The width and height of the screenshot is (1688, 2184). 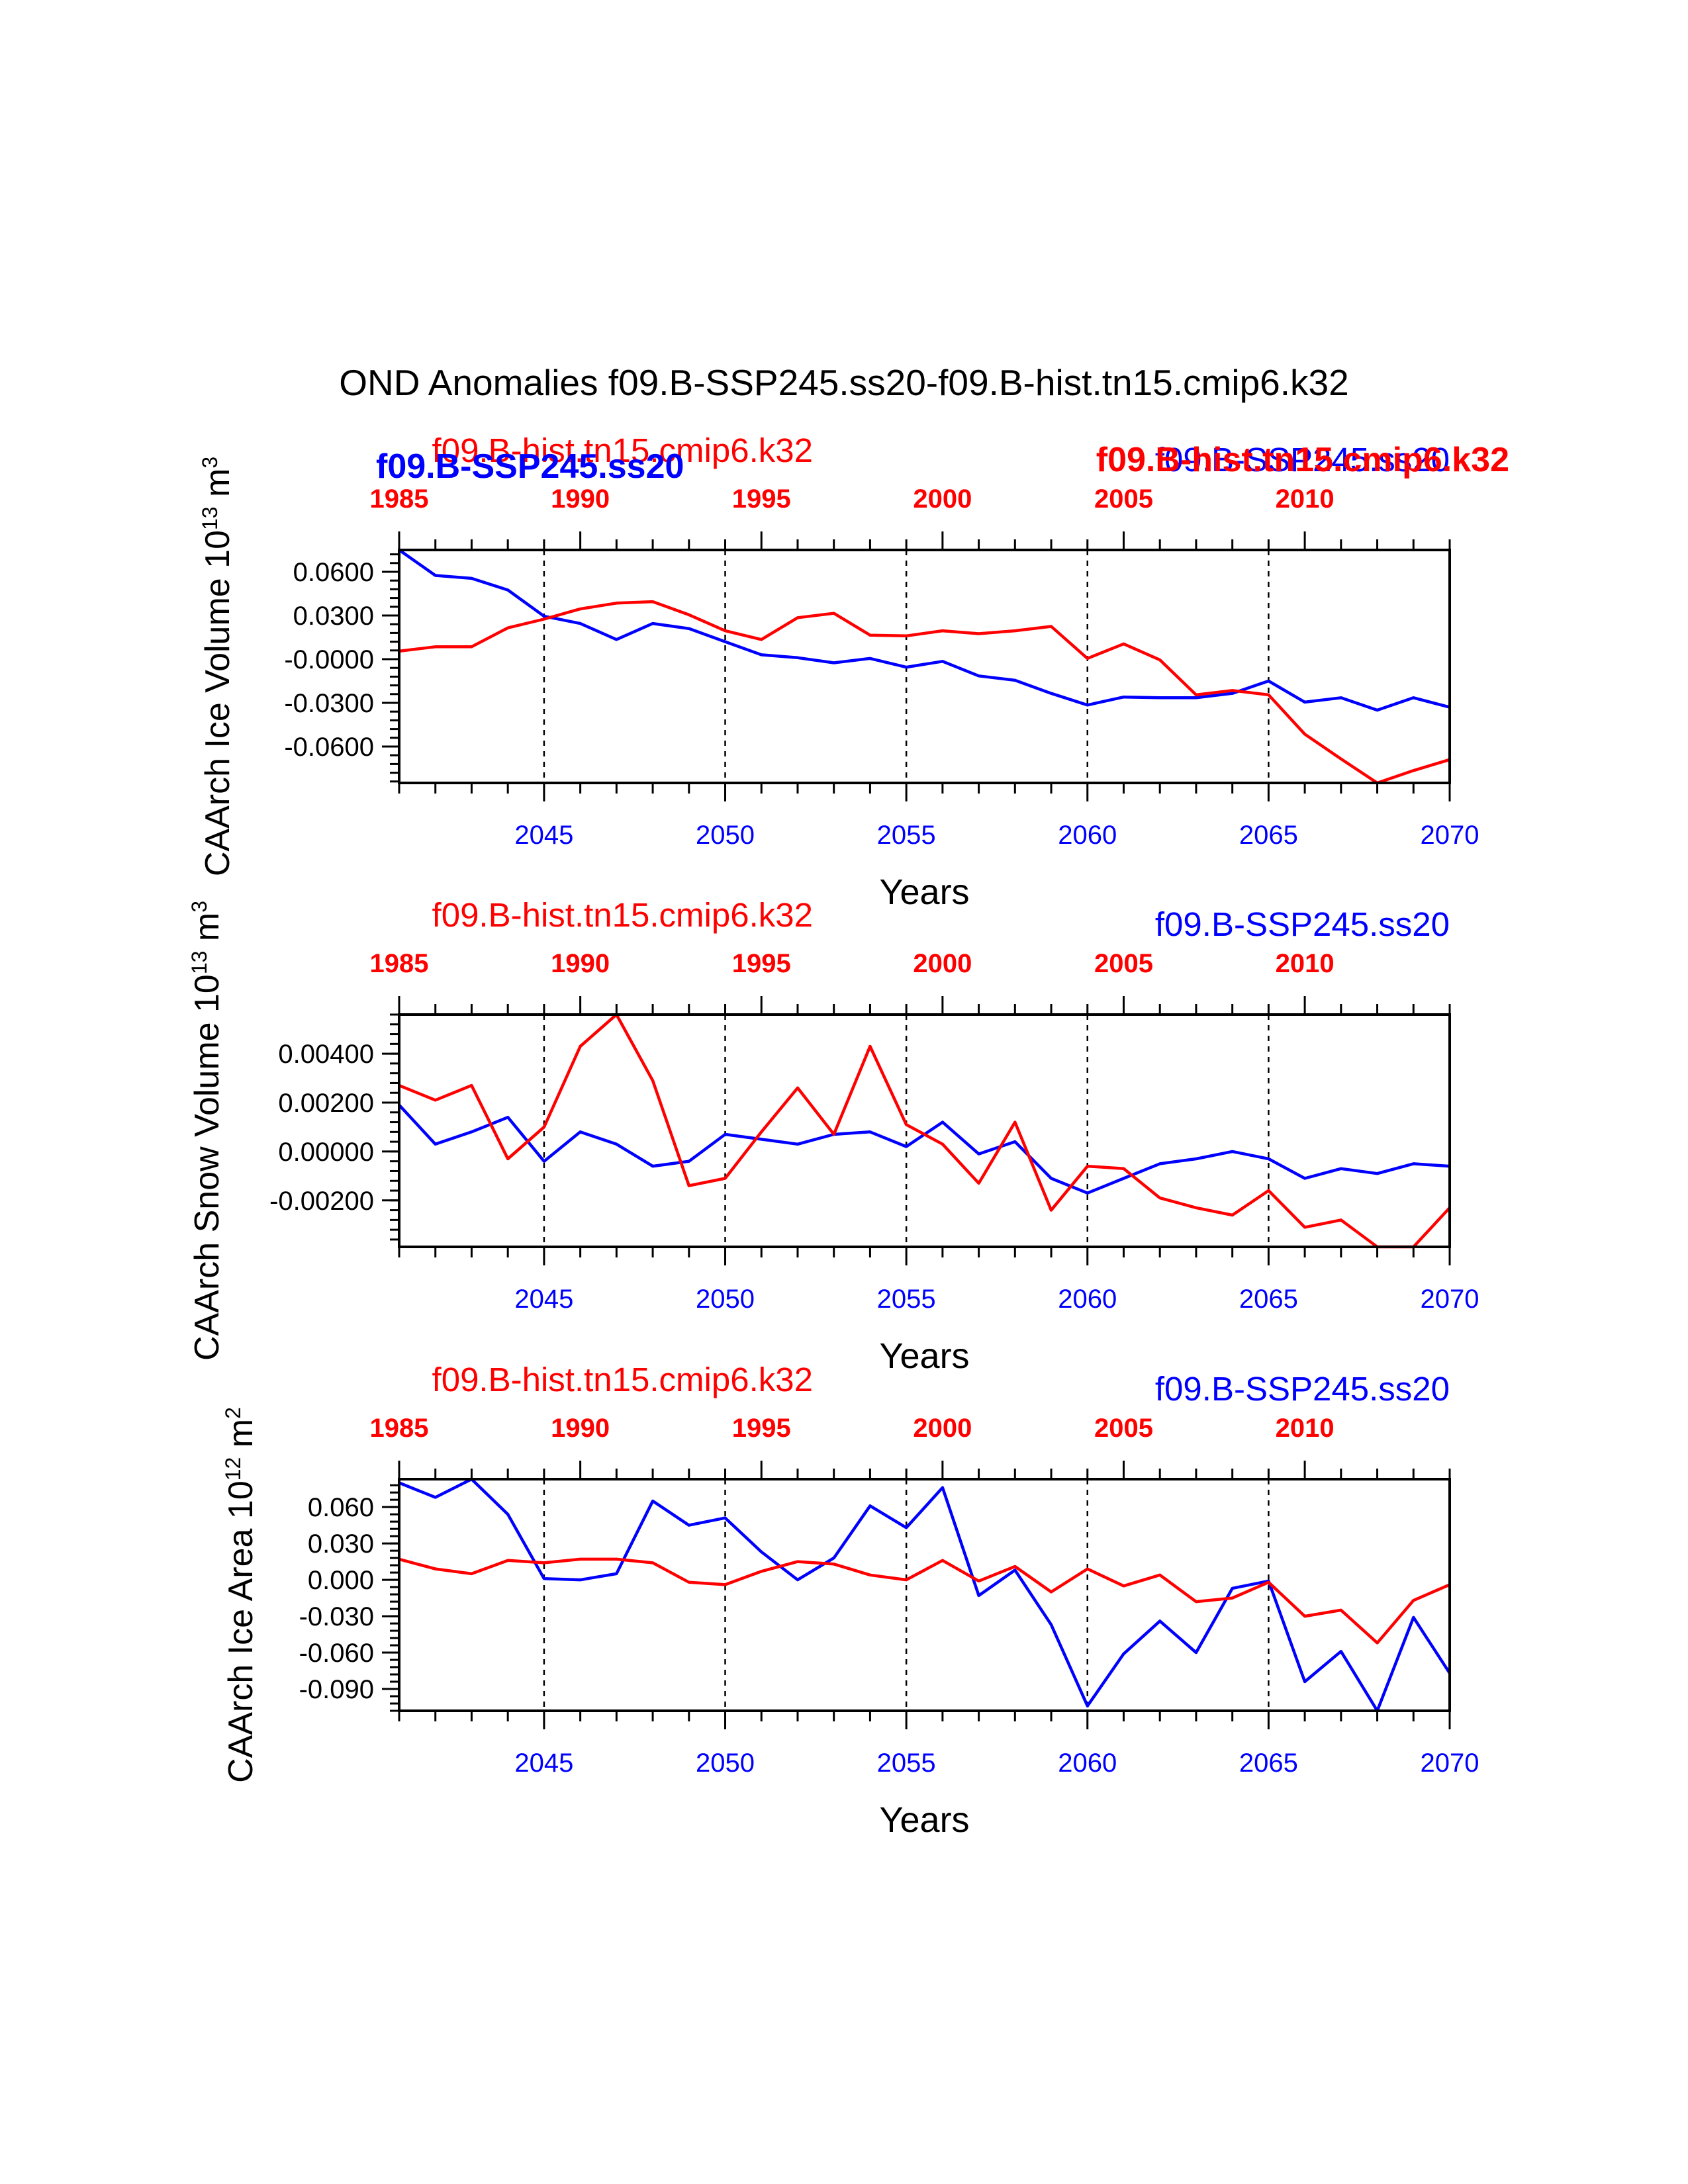 What do you see at coordinates (329, 659) in the screenshot?
I see `y-tick-label: -0.0000` at bounding box center [329, 659].